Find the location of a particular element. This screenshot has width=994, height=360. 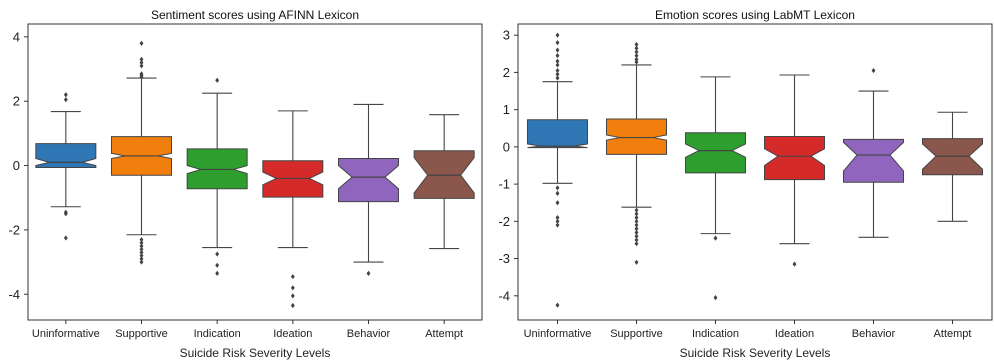

y-tick-label: 1 is located at coordinates (506, 109).